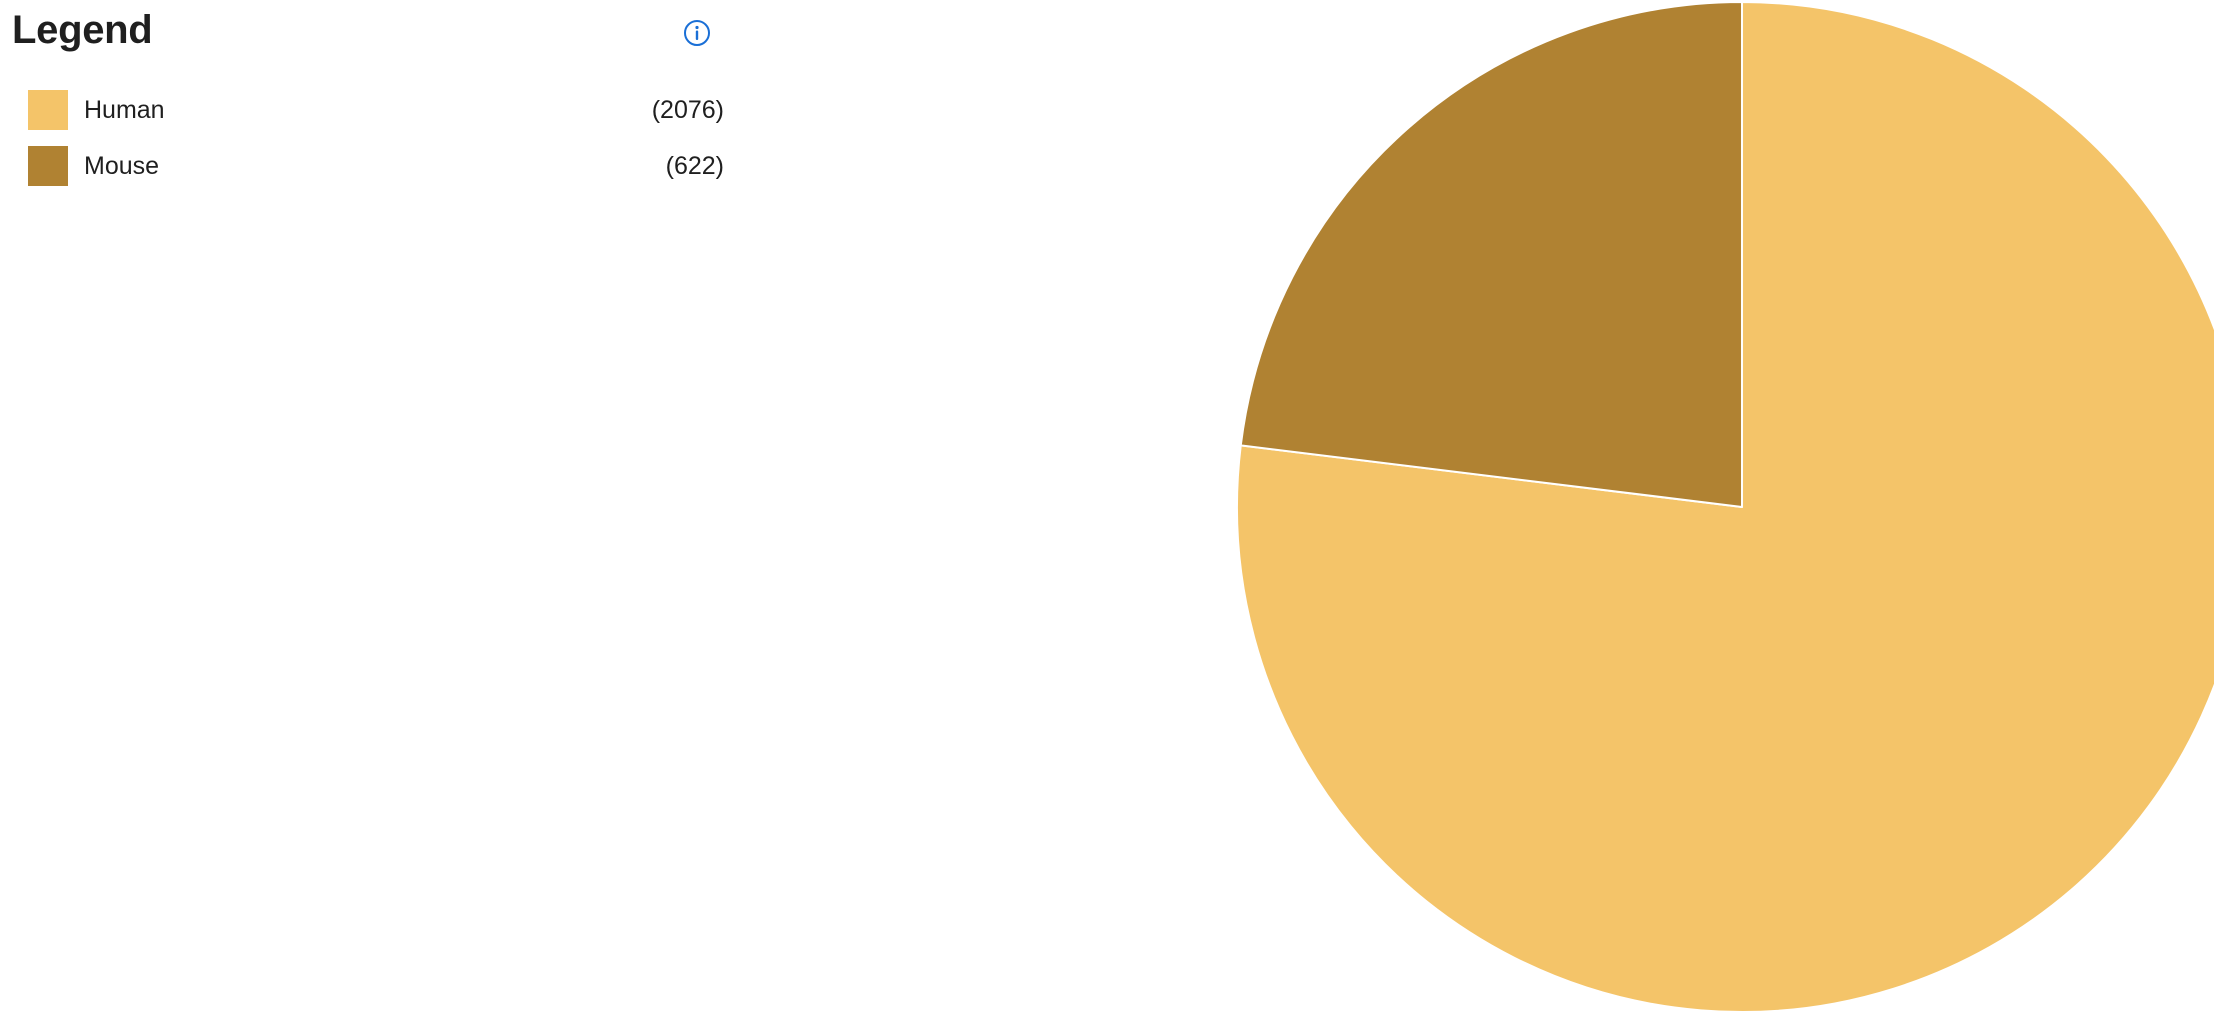 Image resolution: width=2214 pixels, height=1014 pixels. What do you see at coordinates (376, 110) in the screenshot?
I see `legend-item-human: Human (2076)` at bounding box center [376, 110].